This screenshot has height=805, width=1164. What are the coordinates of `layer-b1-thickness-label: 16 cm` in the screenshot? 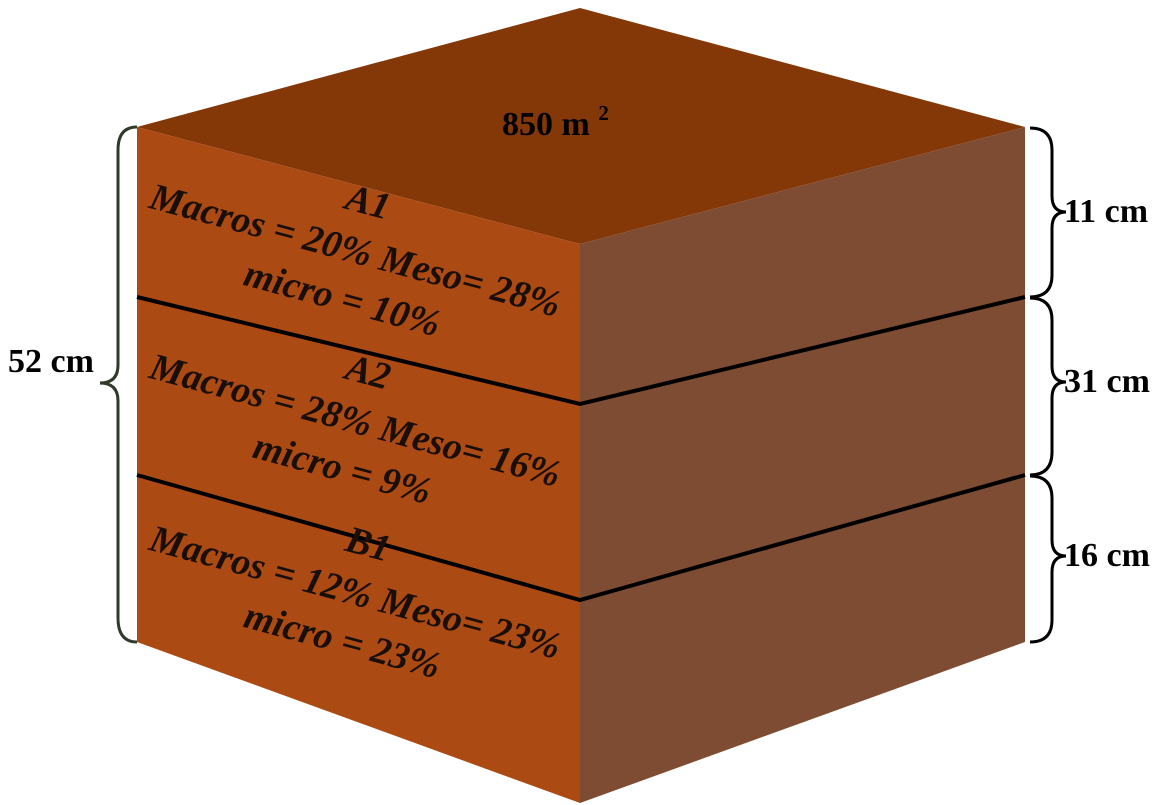 It's located at (1107, 555).